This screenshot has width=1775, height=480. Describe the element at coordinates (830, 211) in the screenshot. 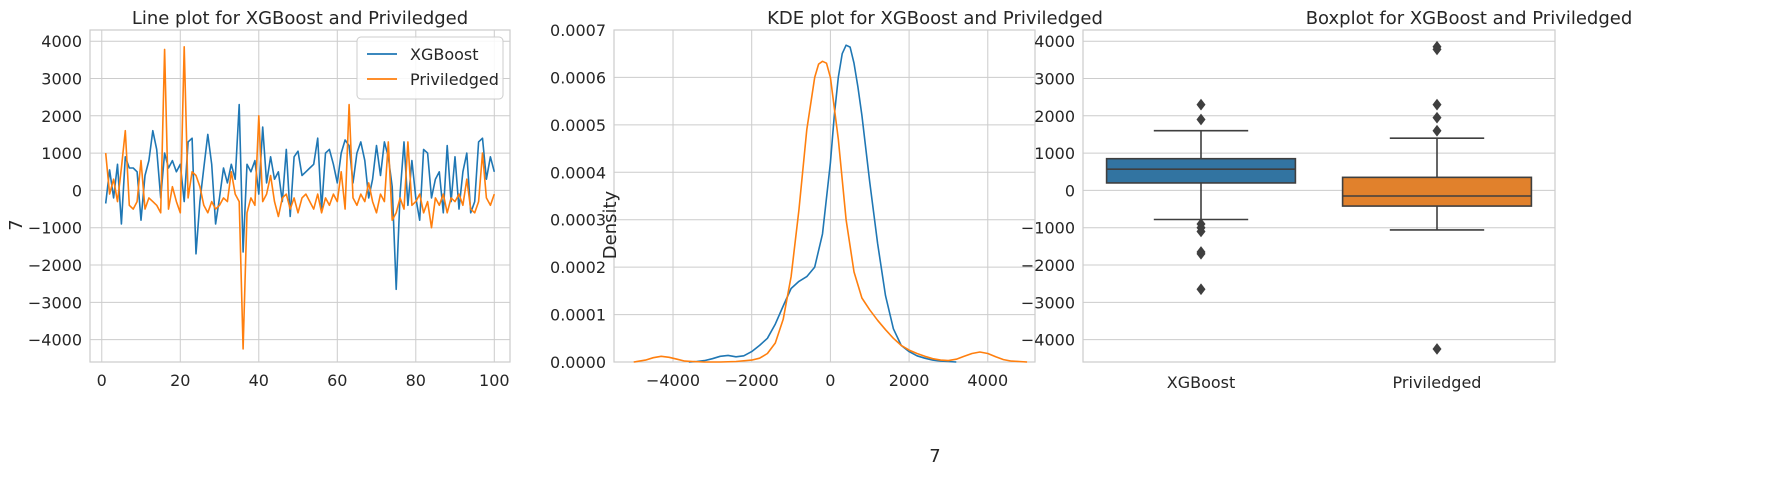

I see `kde-curve-priviledged` at that location.